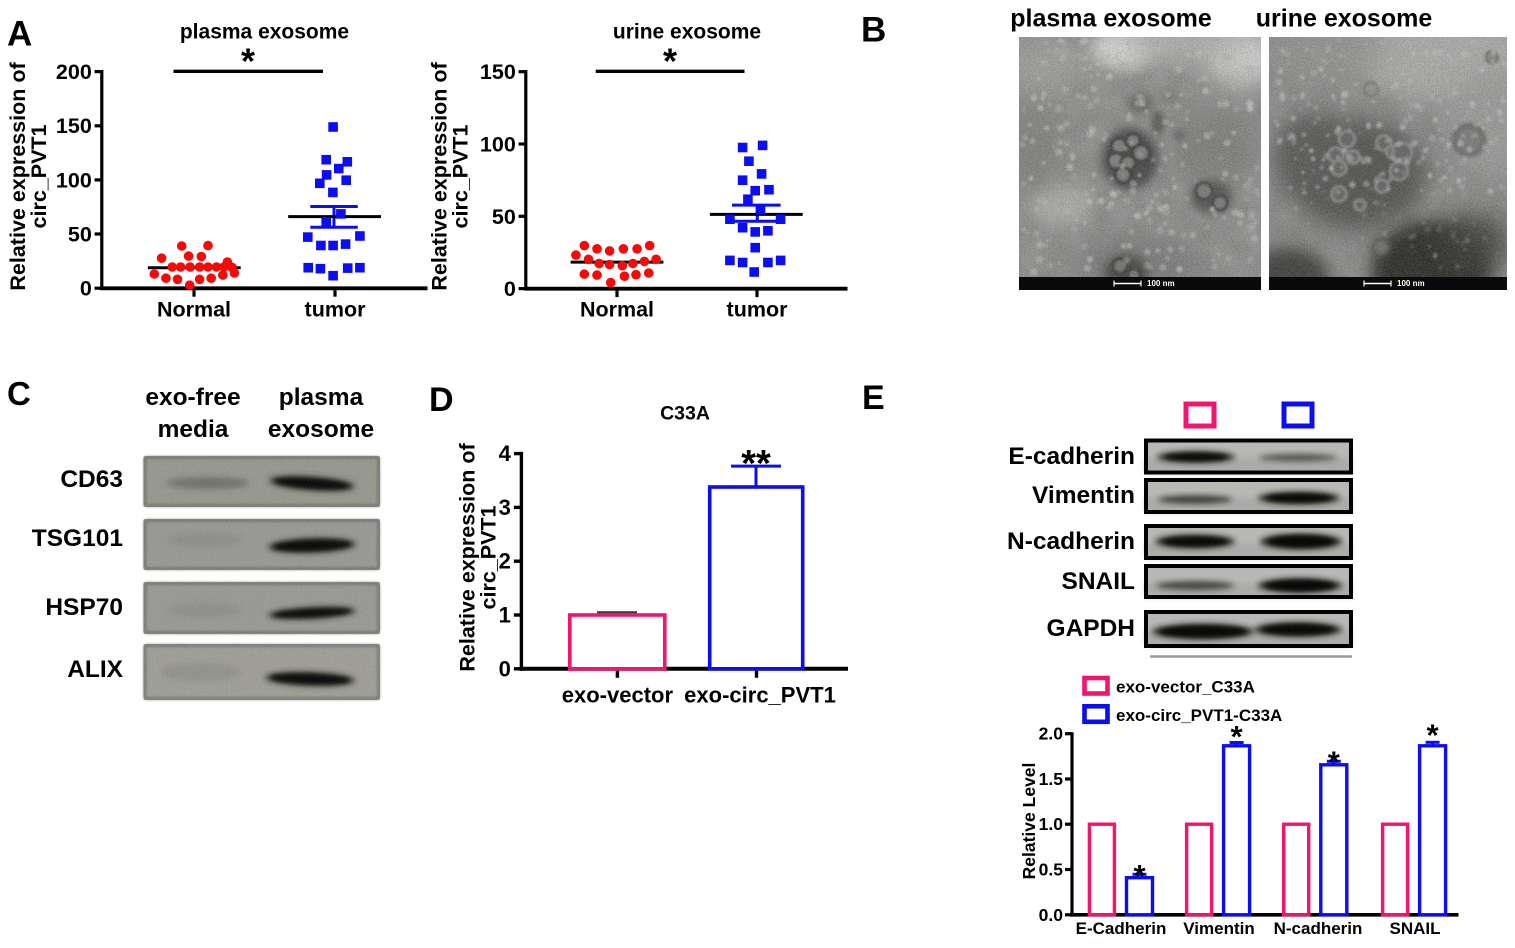  I want to click on svg-text: exo-circ_PVT1-C33A, so click(1199, 715).